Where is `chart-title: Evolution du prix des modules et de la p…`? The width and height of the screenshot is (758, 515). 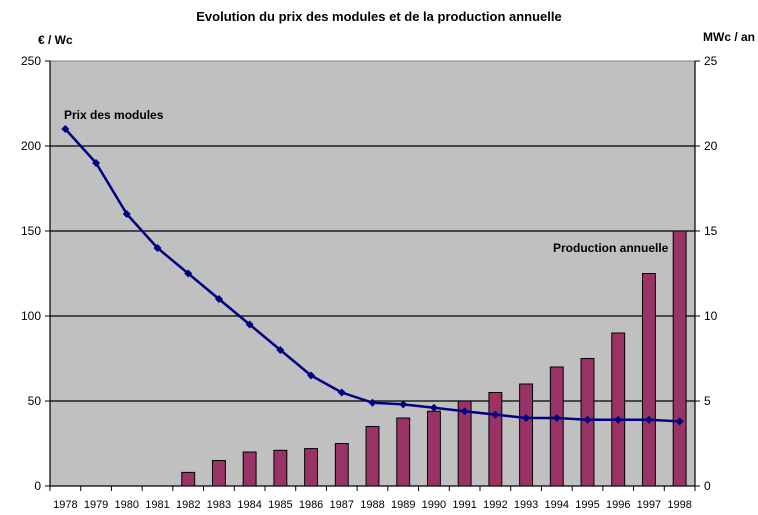
chart-title: Evolution du prix des modules et de la p… is located at coordinates (379, 16).